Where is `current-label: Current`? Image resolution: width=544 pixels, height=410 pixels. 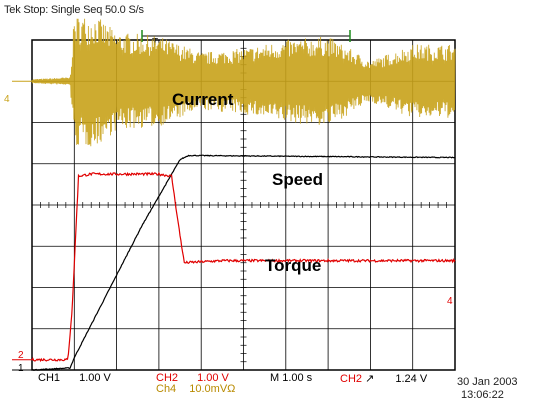 current-label: Current is located at coordinates (203, 99).